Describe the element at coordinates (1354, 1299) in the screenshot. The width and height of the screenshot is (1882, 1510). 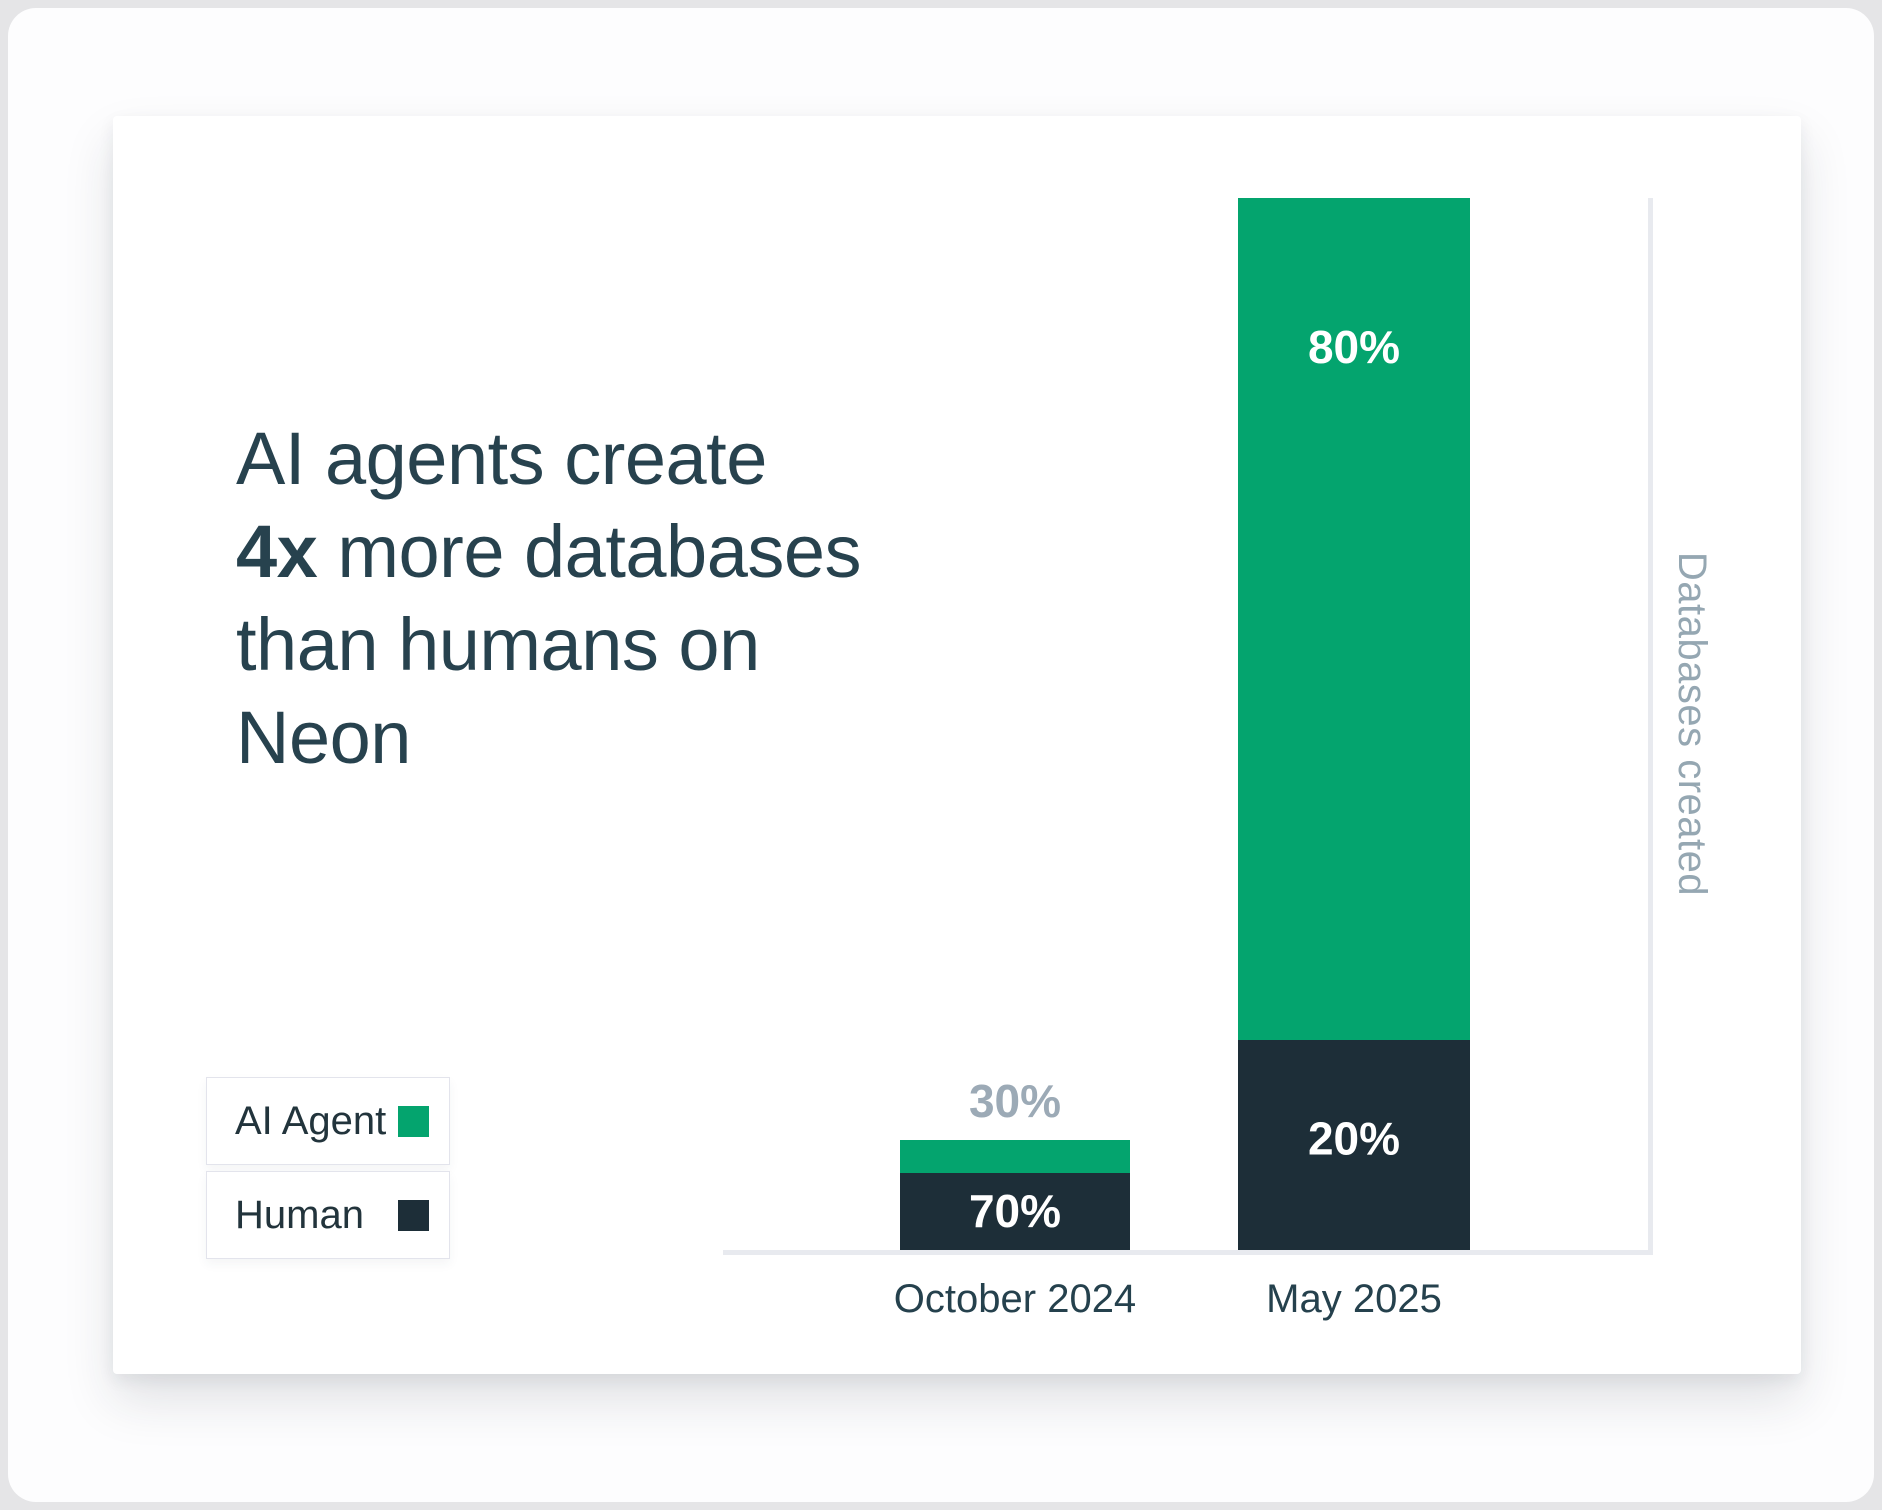
I see `x-tick-may-2025: May 2025` at that location.